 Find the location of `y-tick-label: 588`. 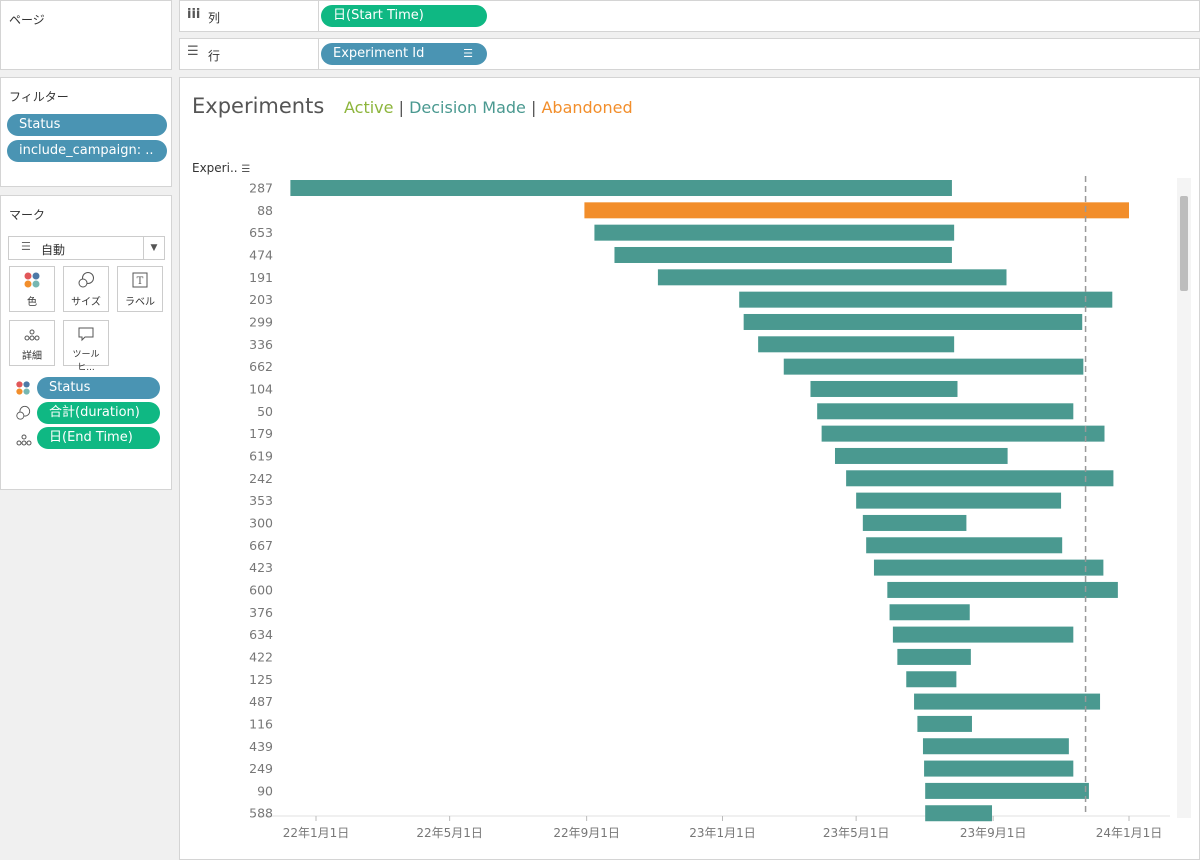

y-tick-label: 588 is located at coordinates (261, 813).